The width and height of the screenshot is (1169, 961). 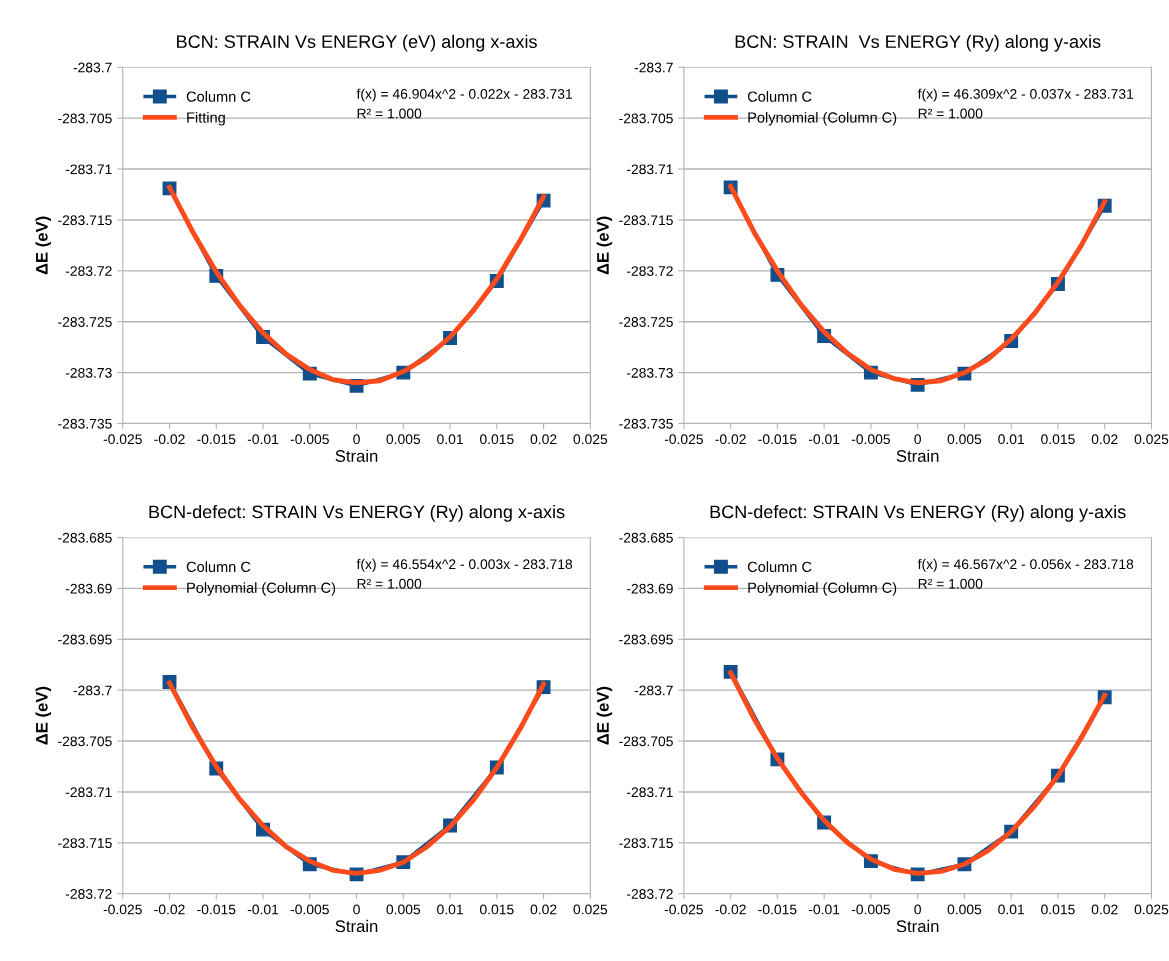 I want to click on annotation: f(x) = 46.309x^2 - 0.037x - 283.731, so click(x=1025, y=95).